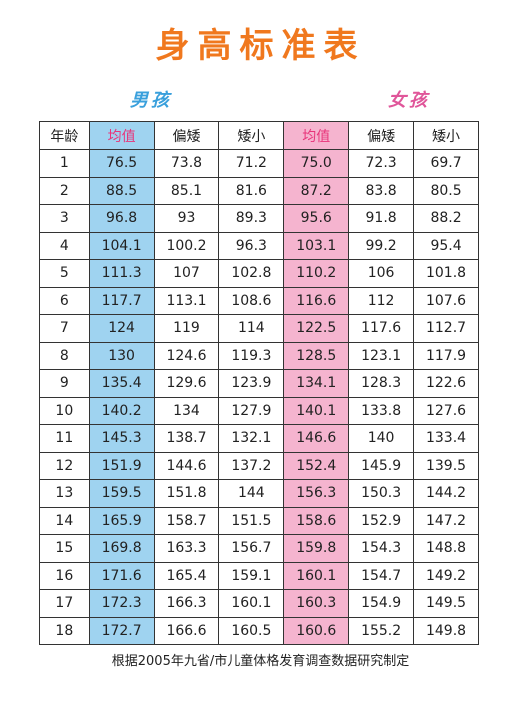  What do you see at coordinates (316, 465) in the screenshot?
I see `girls-avg-cell: 152.4` at bounding box center [316, 465].